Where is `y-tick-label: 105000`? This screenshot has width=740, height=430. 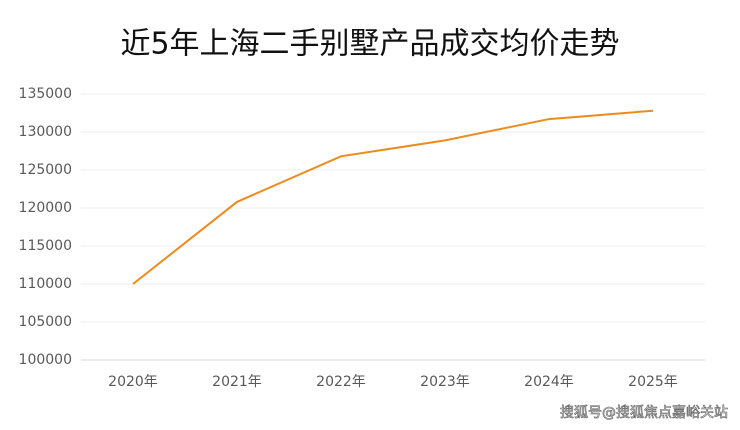
y-tick-label: 105000 is located at coordinates (45, 322).